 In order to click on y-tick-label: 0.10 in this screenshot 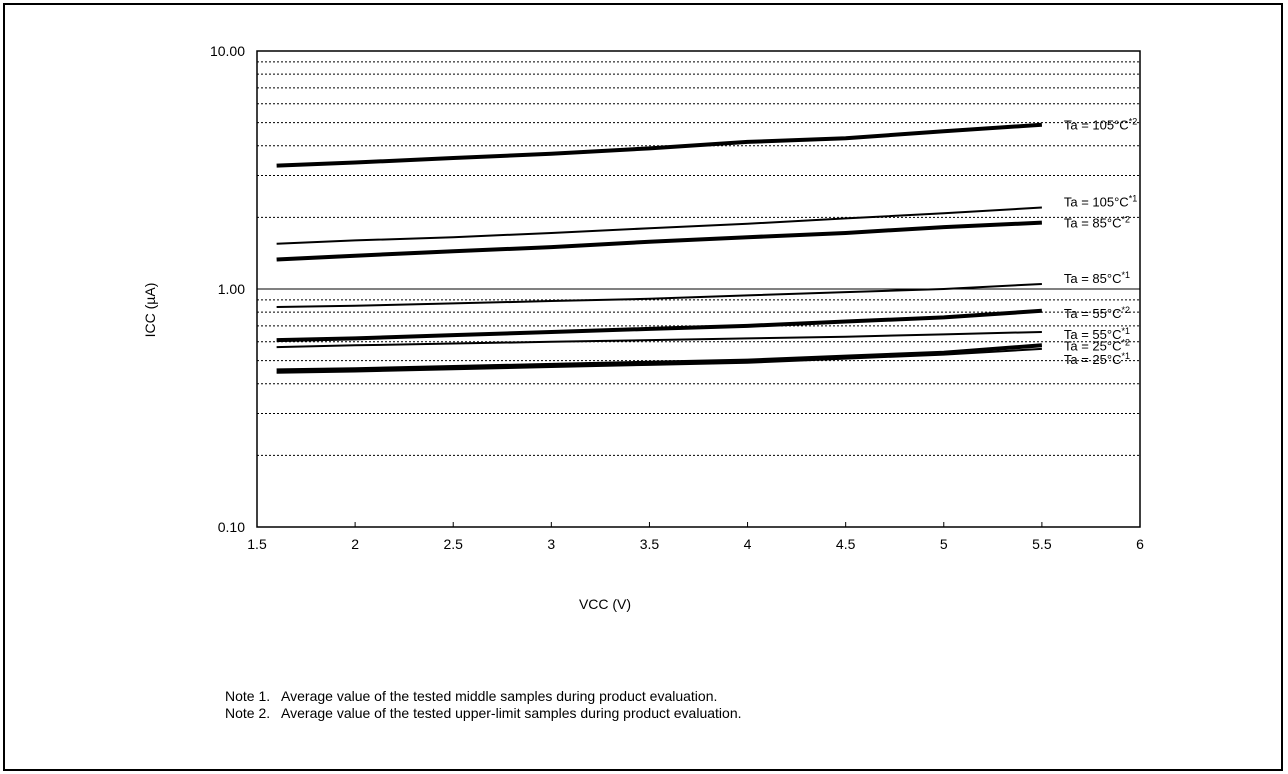, I will do `click(231, 527)`.